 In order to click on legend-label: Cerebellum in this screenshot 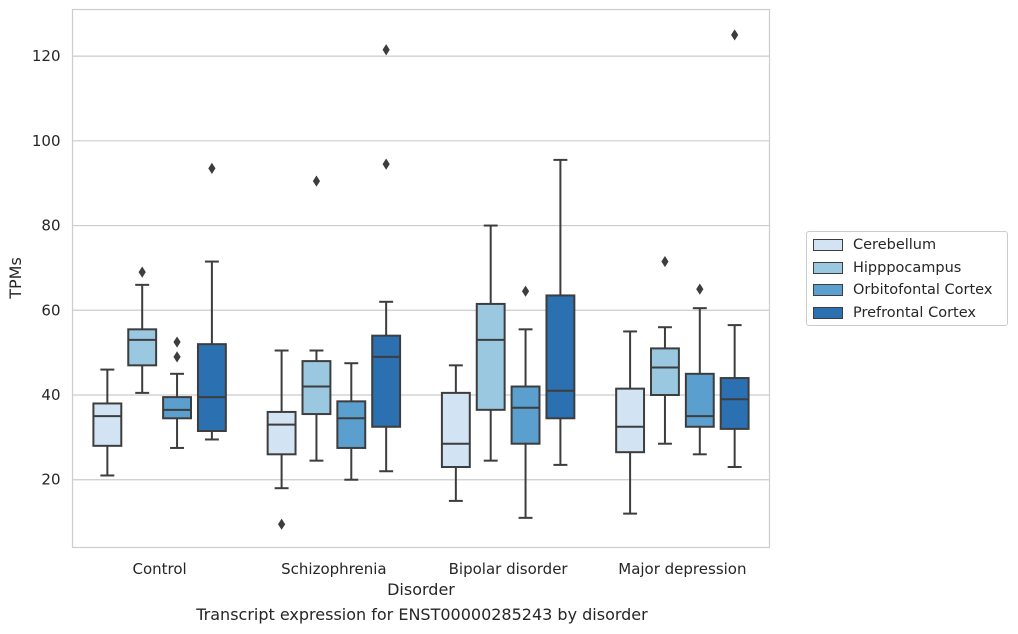, I will do `click(895, 245)`.